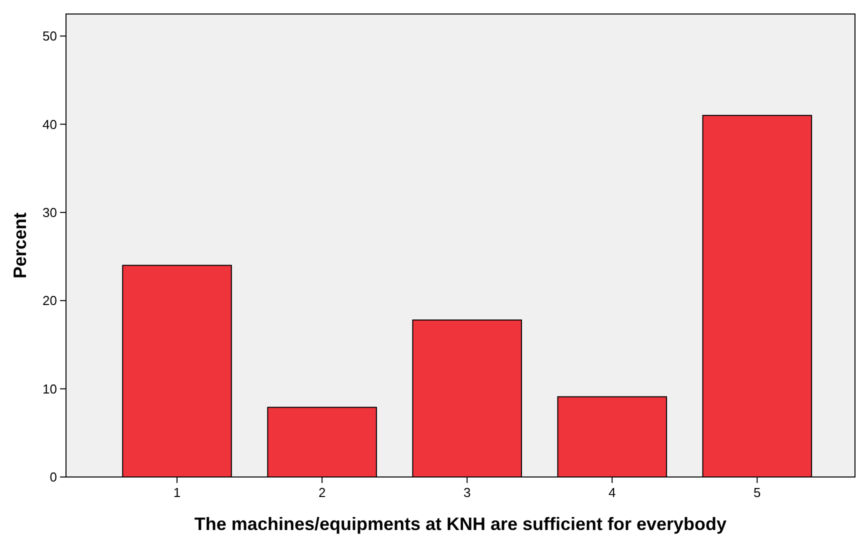 This screenshot has height=536, width=858. What do you see at coordinates (460, 524) in the screenshot?
I see `x-axis-title: The machines/equipments at KNH are sufficient for everybody` at bounding box center [460, 524].